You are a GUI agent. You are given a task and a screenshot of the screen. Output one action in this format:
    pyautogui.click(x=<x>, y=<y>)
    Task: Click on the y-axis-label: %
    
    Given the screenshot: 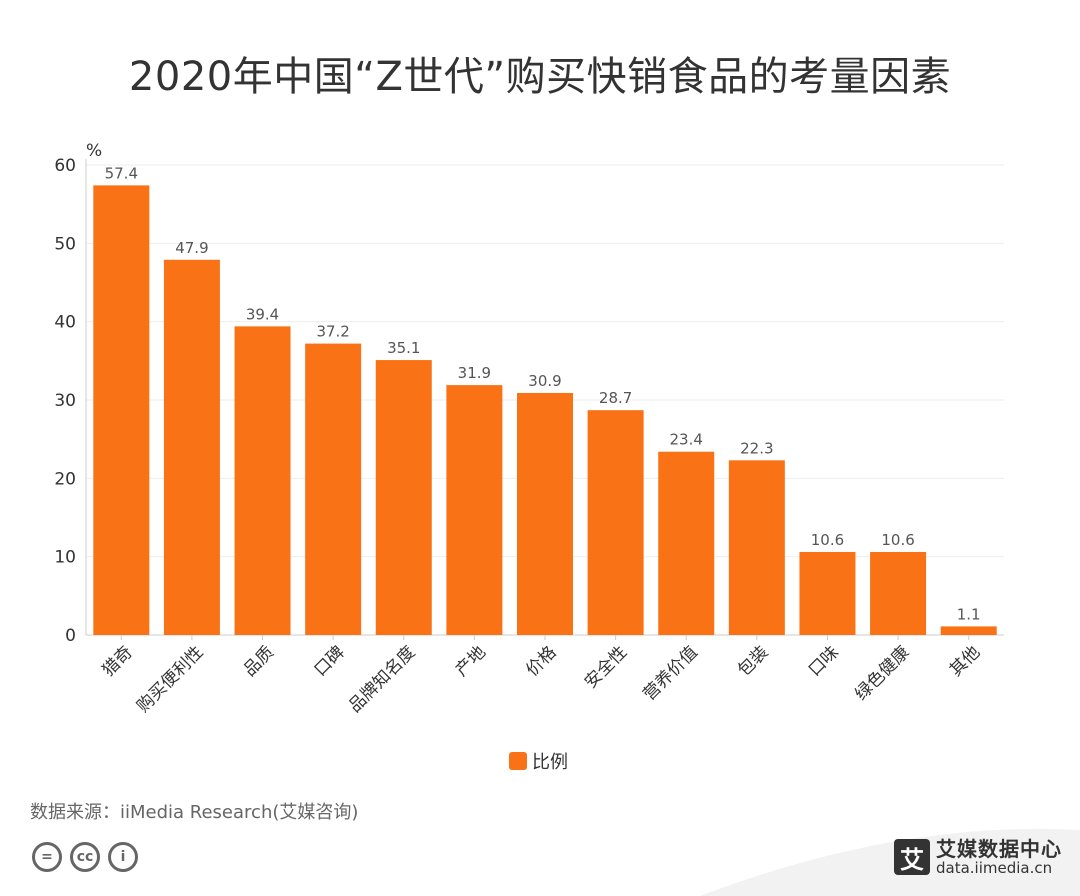 What is the action you would take?
    pyautogui.click(x=94, y=151)
    